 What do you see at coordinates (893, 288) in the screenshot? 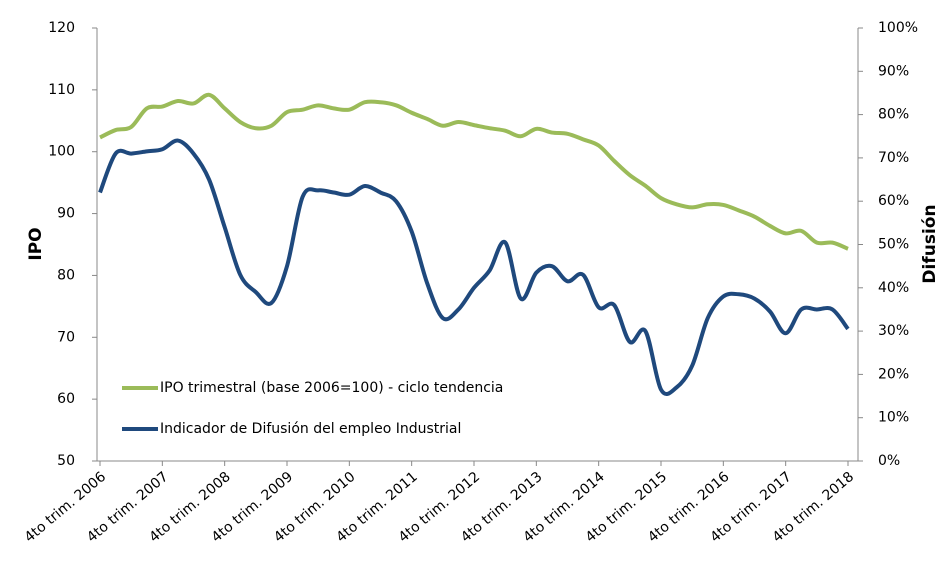
I see `y2-tick-label: 40%` at bounding box center [893, 288].